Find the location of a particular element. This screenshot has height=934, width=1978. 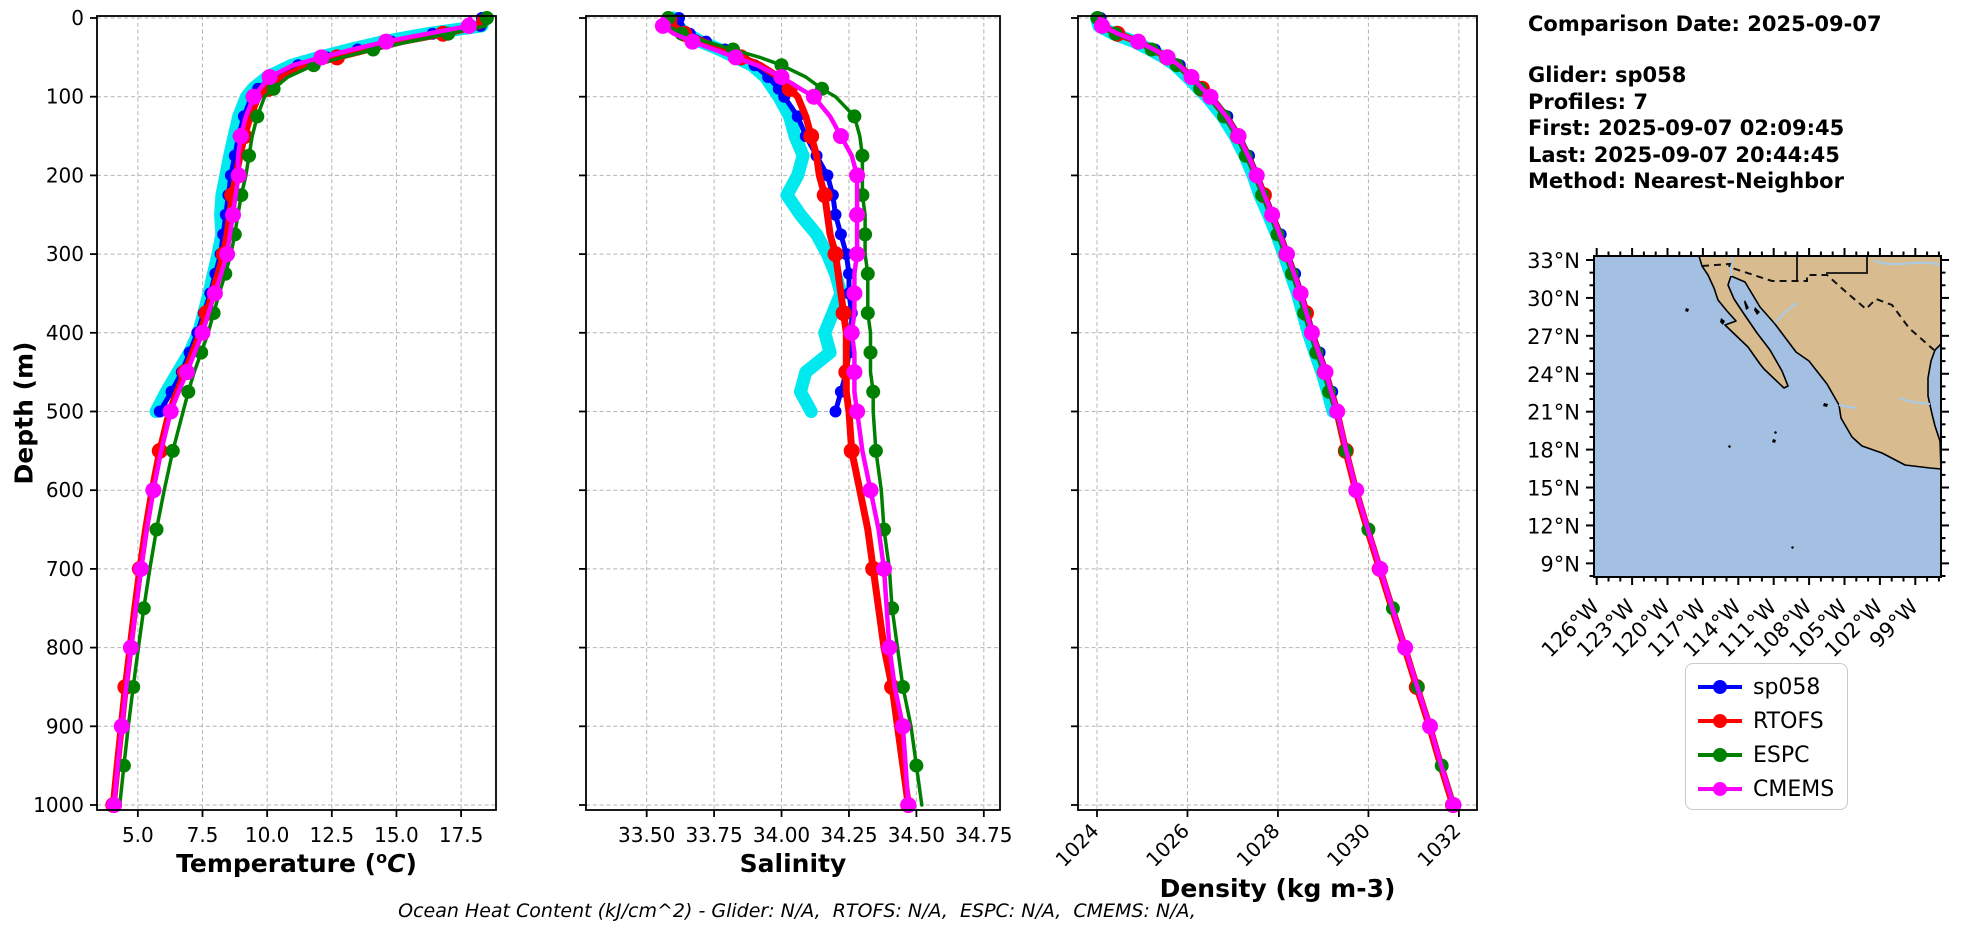

glider-name-text: Glider: sp058 is located at coordinates (1607, 75).